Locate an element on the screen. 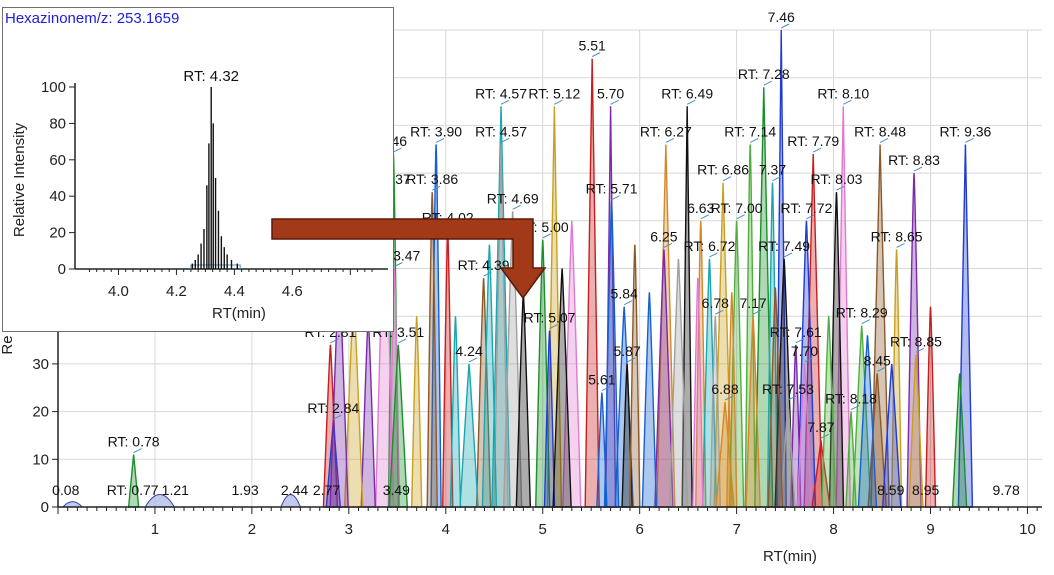 This screenshot has width=1054, height=575. x-tick-label: 1 is located at coordinates (155, 529).